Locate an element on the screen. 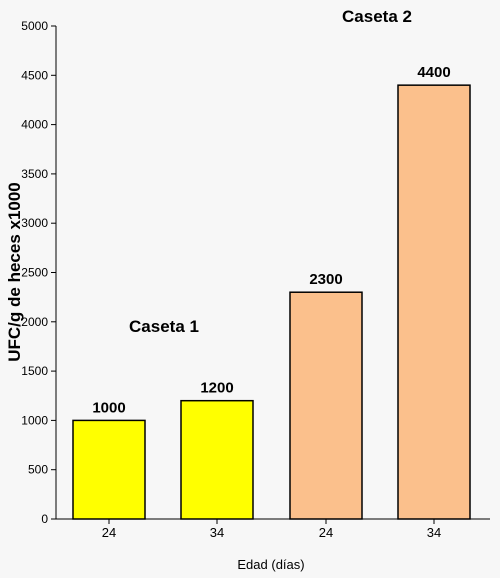  bar-value-label: 1000 is located at coordinates (108, 407).